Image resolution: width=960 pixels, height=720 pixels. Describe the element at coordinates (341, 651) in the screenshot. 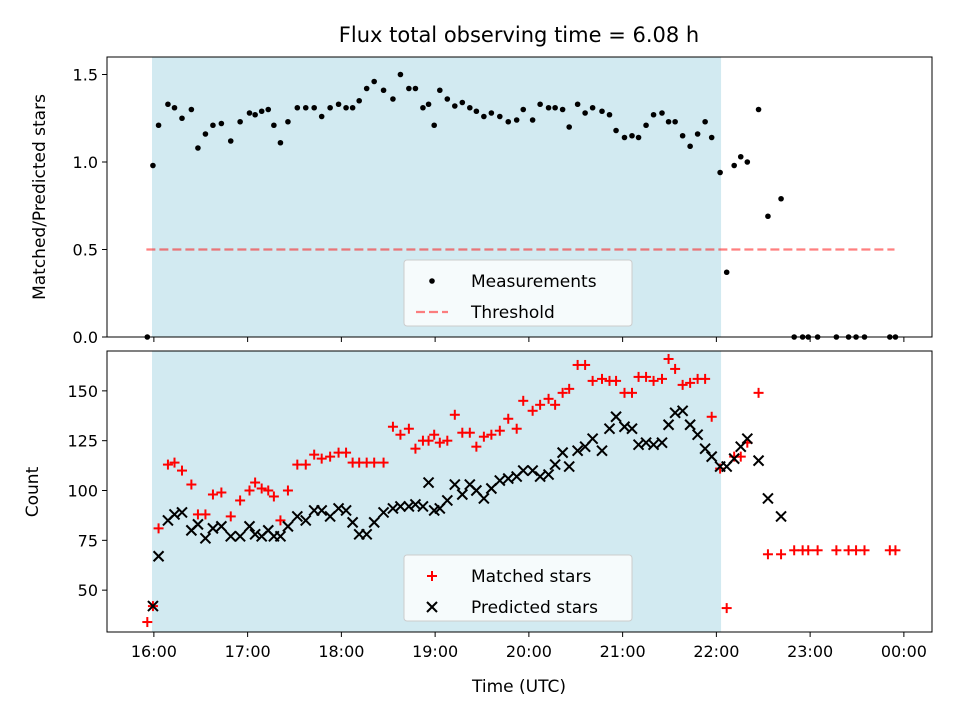

I see `x-tick-label: 18:00` at that location.